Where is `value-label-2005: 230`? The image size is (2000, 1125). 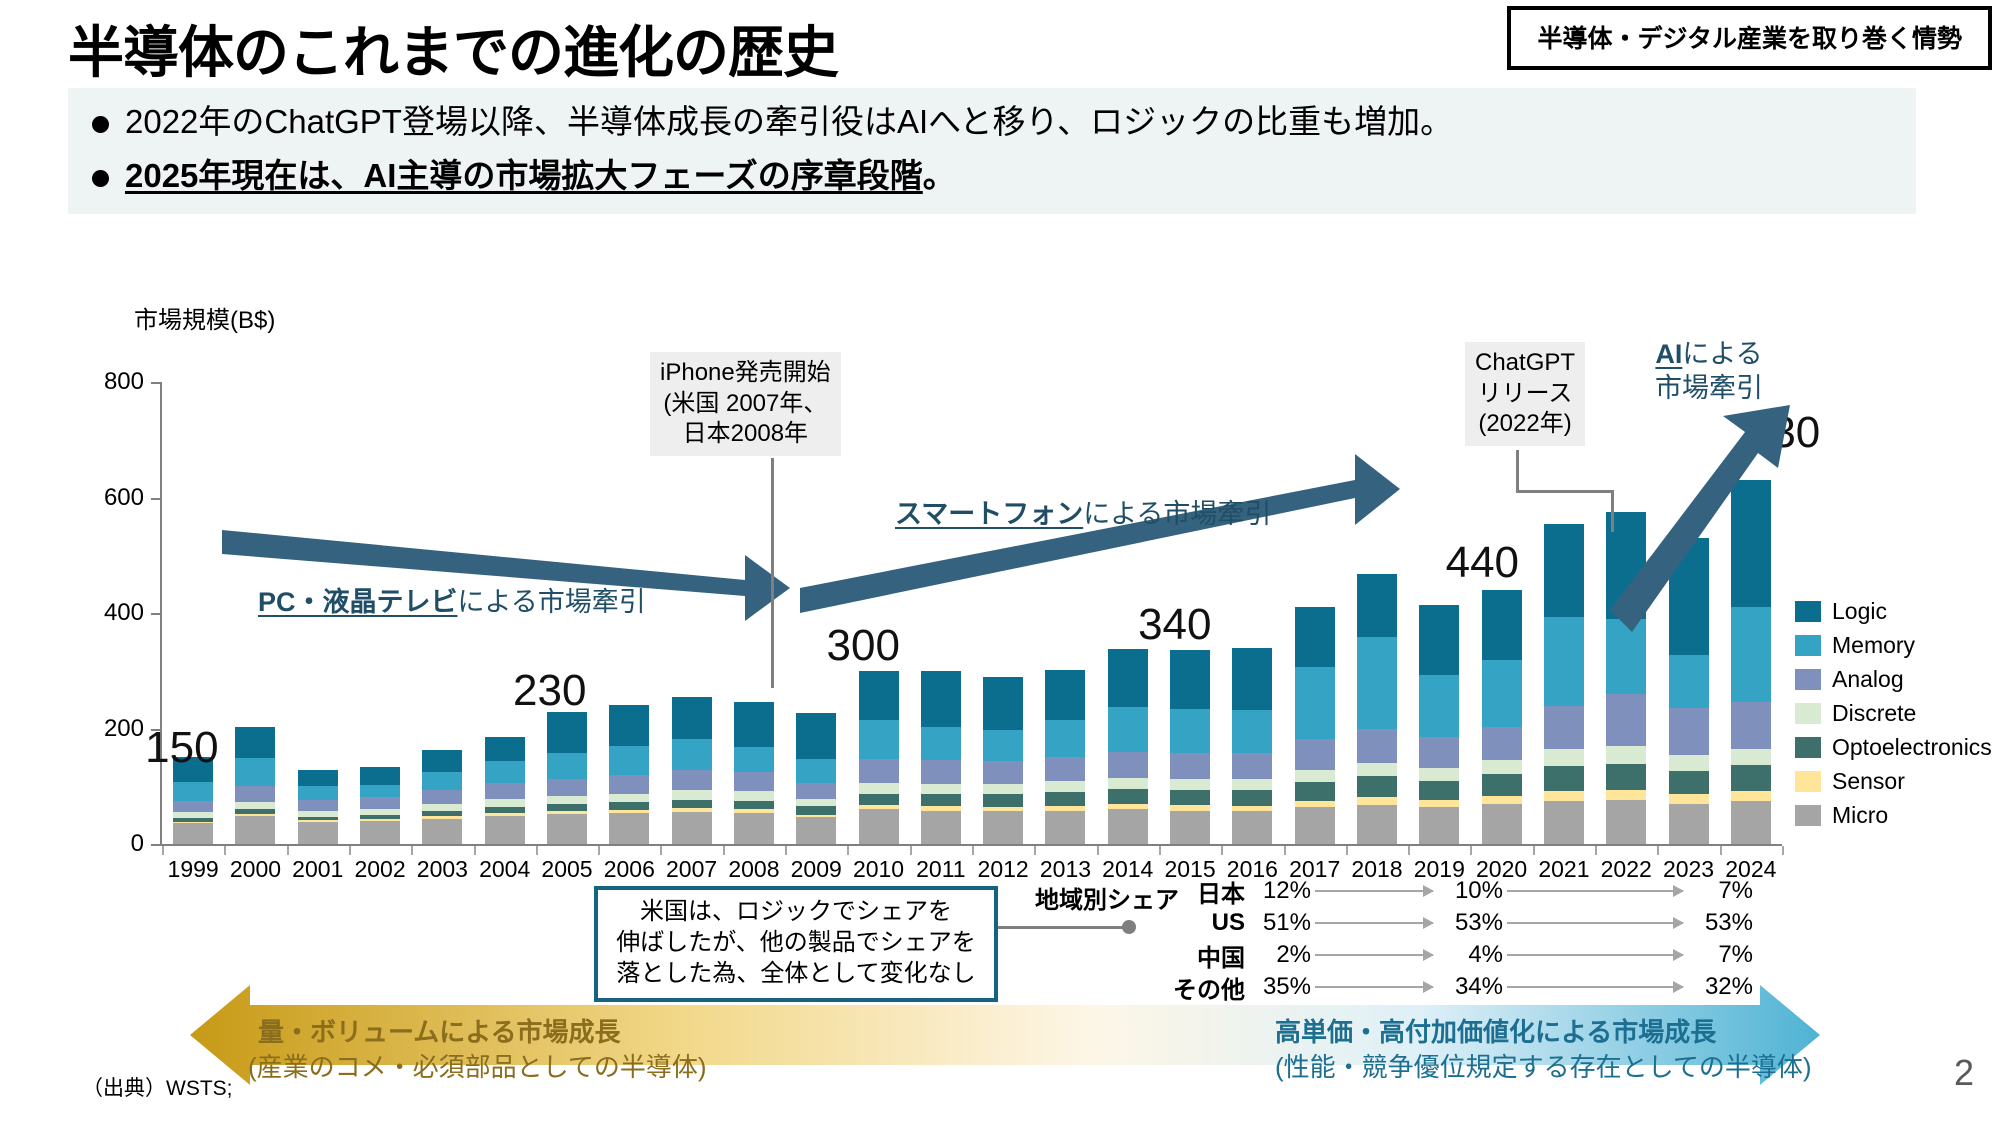
value-label-2005: 230 is located at coordinates (550, 691).